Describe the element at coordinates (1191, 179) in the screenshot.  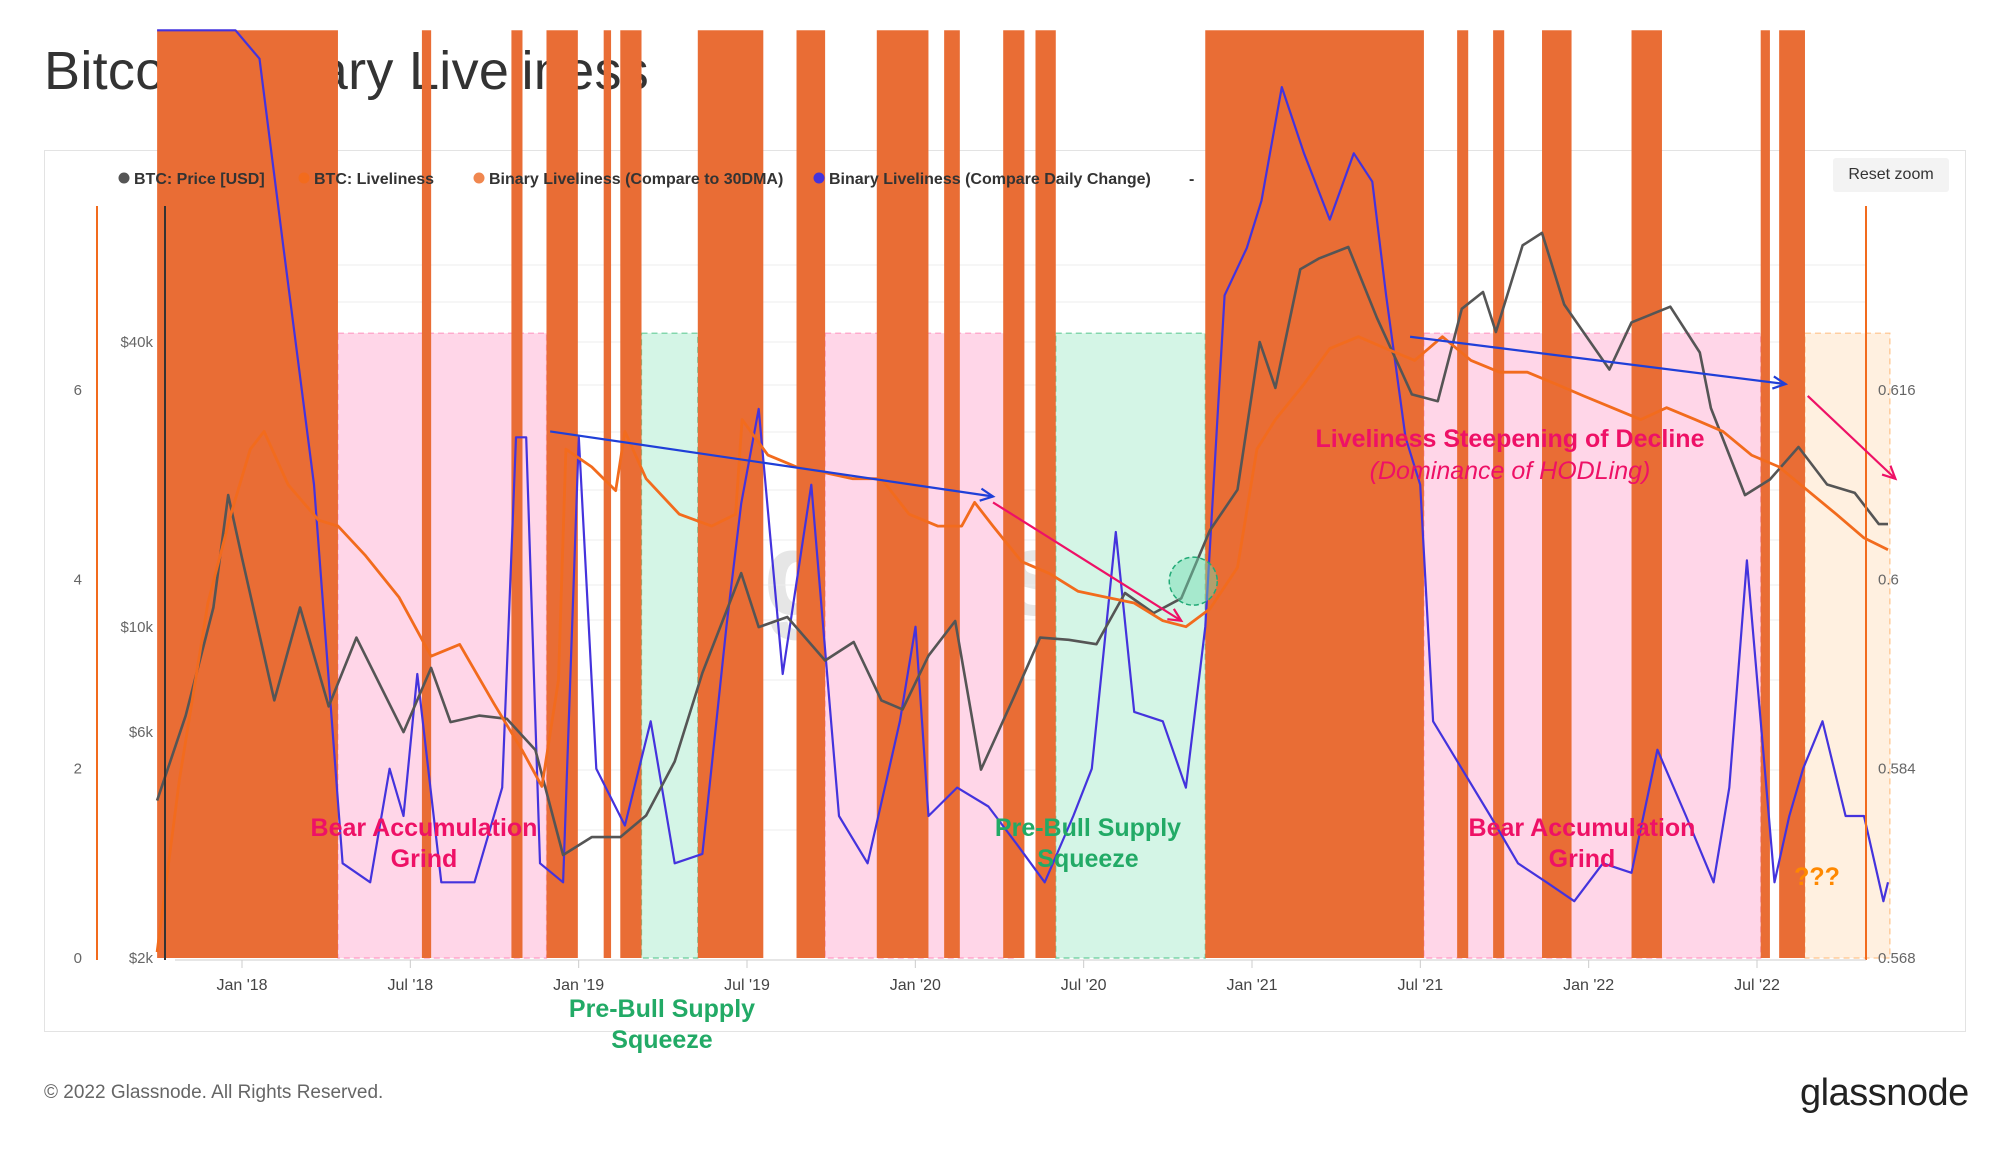
I see `legend-label: -` at that location.